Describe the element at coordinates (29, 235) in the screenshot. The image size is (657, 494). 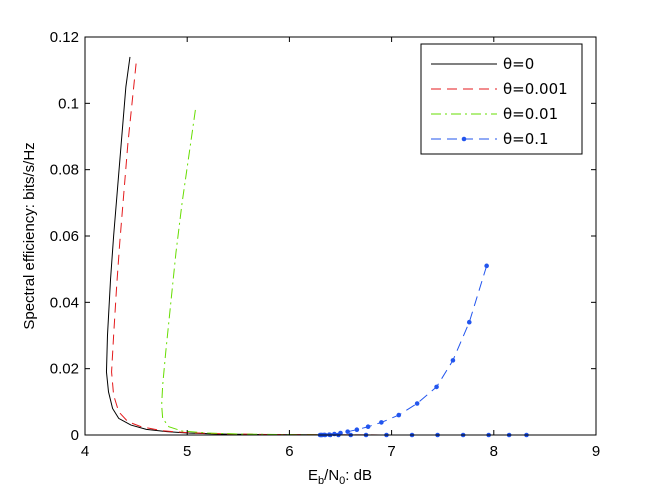
I see `y-axis-label: Spectral efficiency: bits/s/Hz` at that location.